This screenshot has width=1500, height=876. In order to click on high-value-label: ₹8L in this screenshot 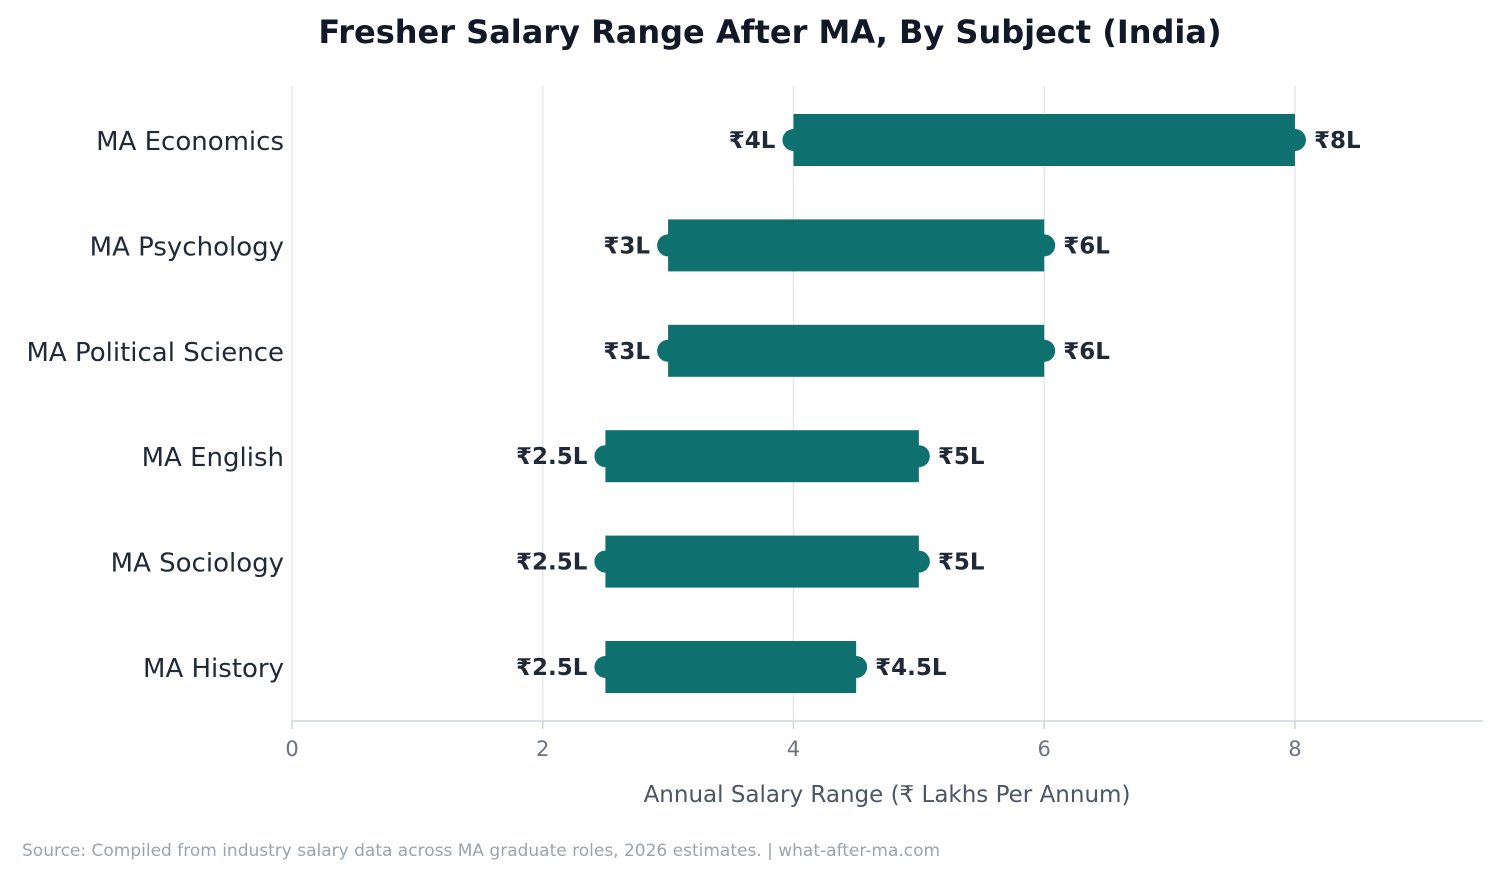, I will do `click(1337, 141)`.